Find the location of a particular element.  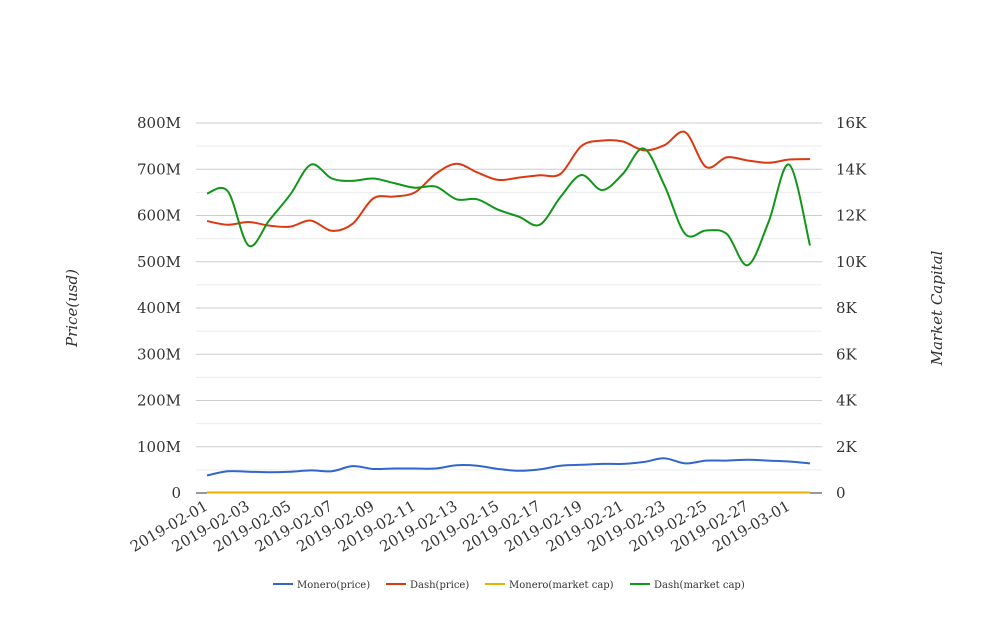

left-tick-label: 300M is located at coordinates (159, 354).